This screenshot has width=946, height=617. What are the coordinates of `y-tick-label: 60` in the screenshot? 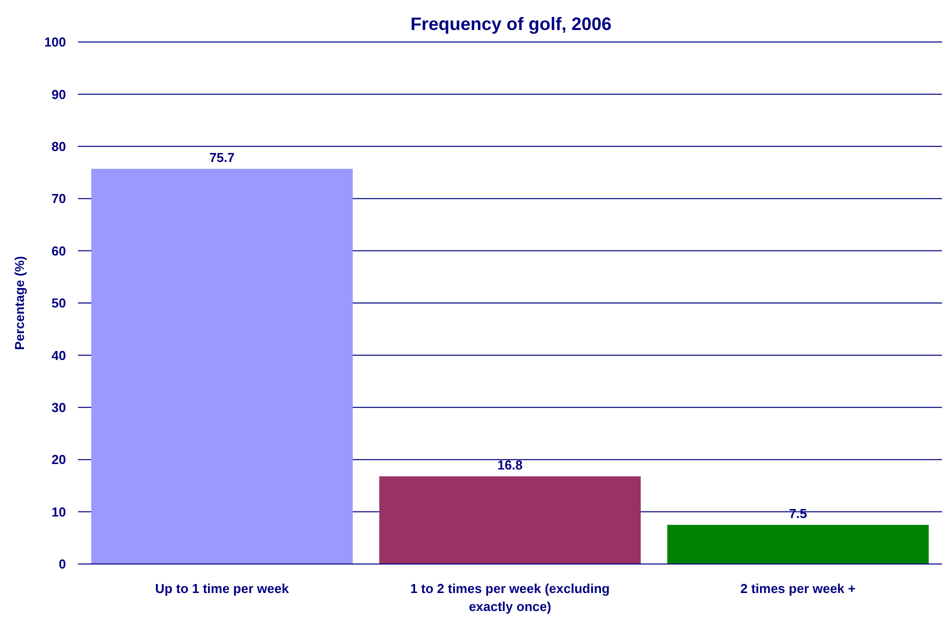 It's located at (59, 250).